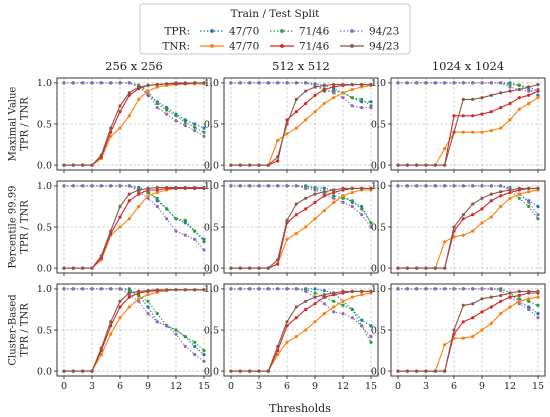 The width and height of the screenshot is (550, 417). What do you see at coordinates (454, 386) in the screenshot?
I see `x-tick-label: 6` at bounding box center [454, 386].